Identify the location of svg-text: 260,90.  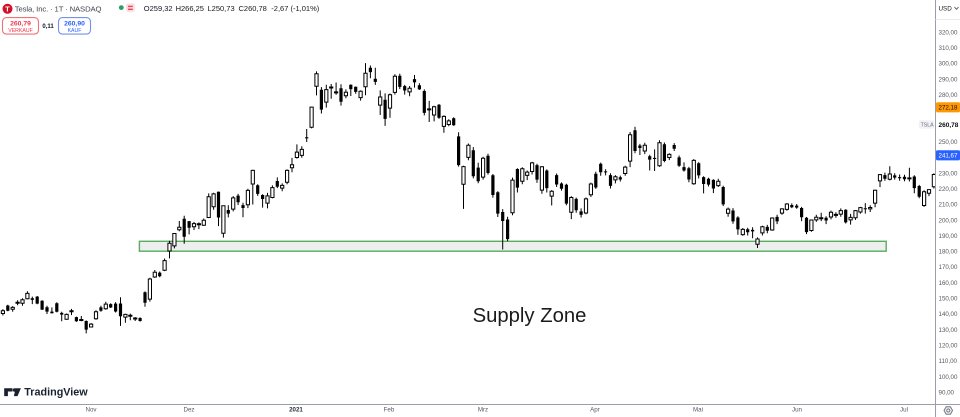
(74, 23).